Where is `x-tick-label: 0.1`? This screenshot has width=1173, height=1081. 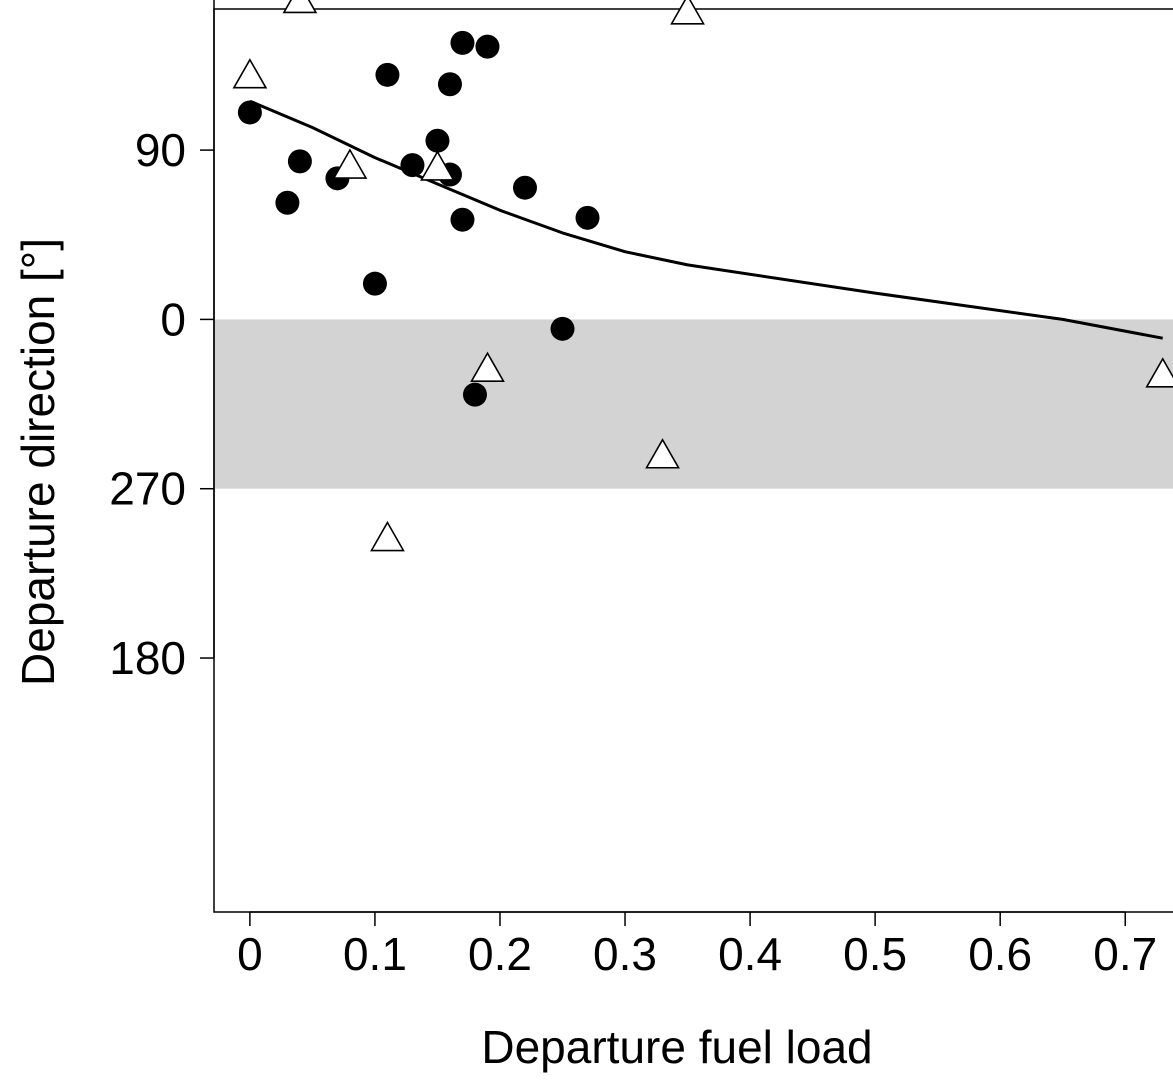
x-tick-label: 0.1 is located at coordinates (375, 954).